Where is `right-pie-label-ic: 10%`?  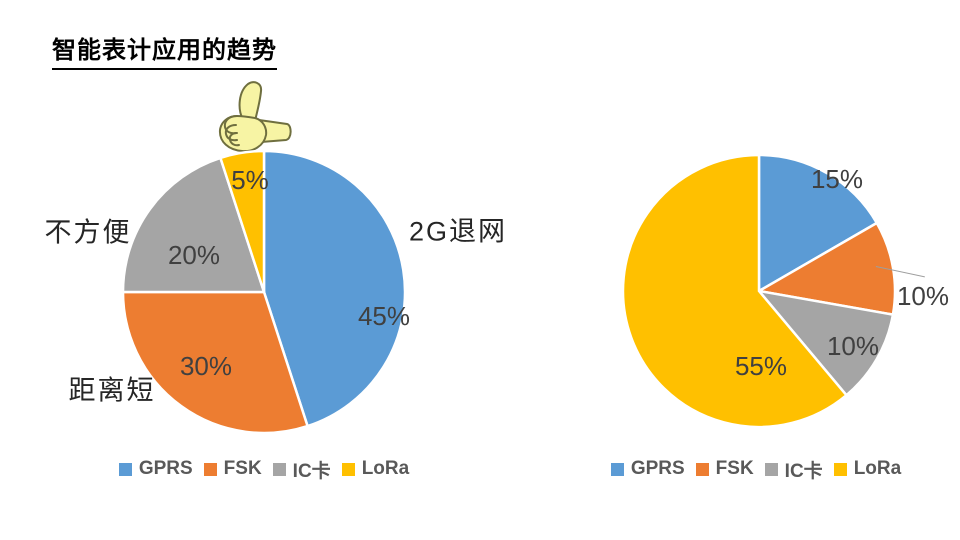 right-pie-label-ic: 10% is located at coordinates (853, 346).